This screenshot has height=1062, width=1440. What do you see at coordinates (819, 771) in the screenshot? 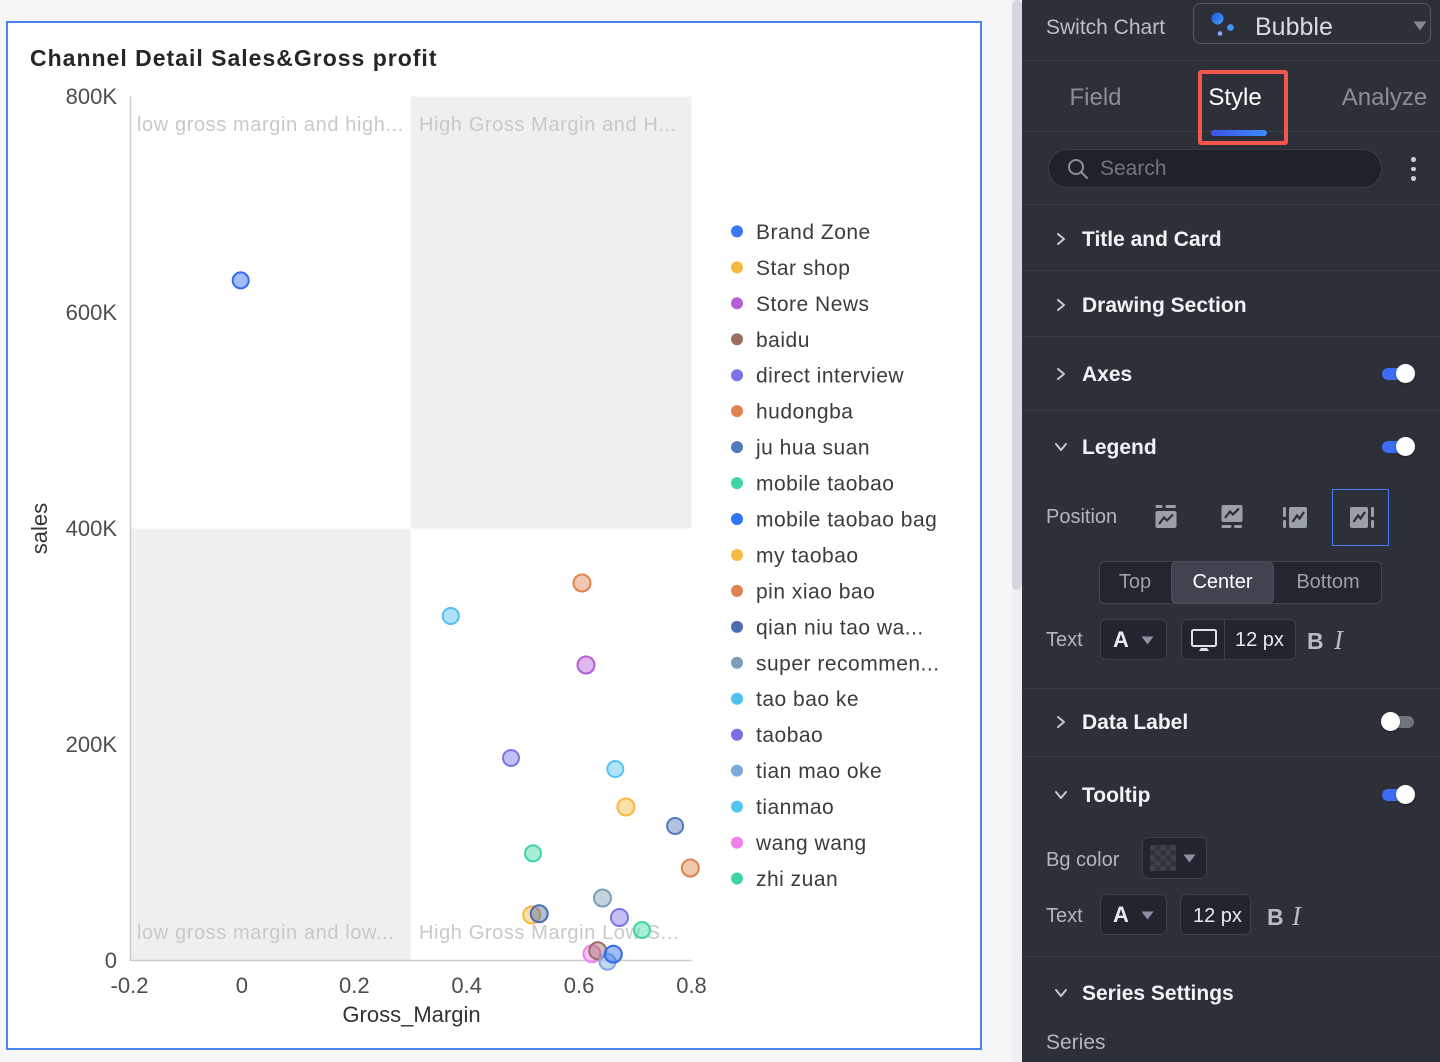
I see `svg-text: tian mao oke` at bounding box center [819, 771].